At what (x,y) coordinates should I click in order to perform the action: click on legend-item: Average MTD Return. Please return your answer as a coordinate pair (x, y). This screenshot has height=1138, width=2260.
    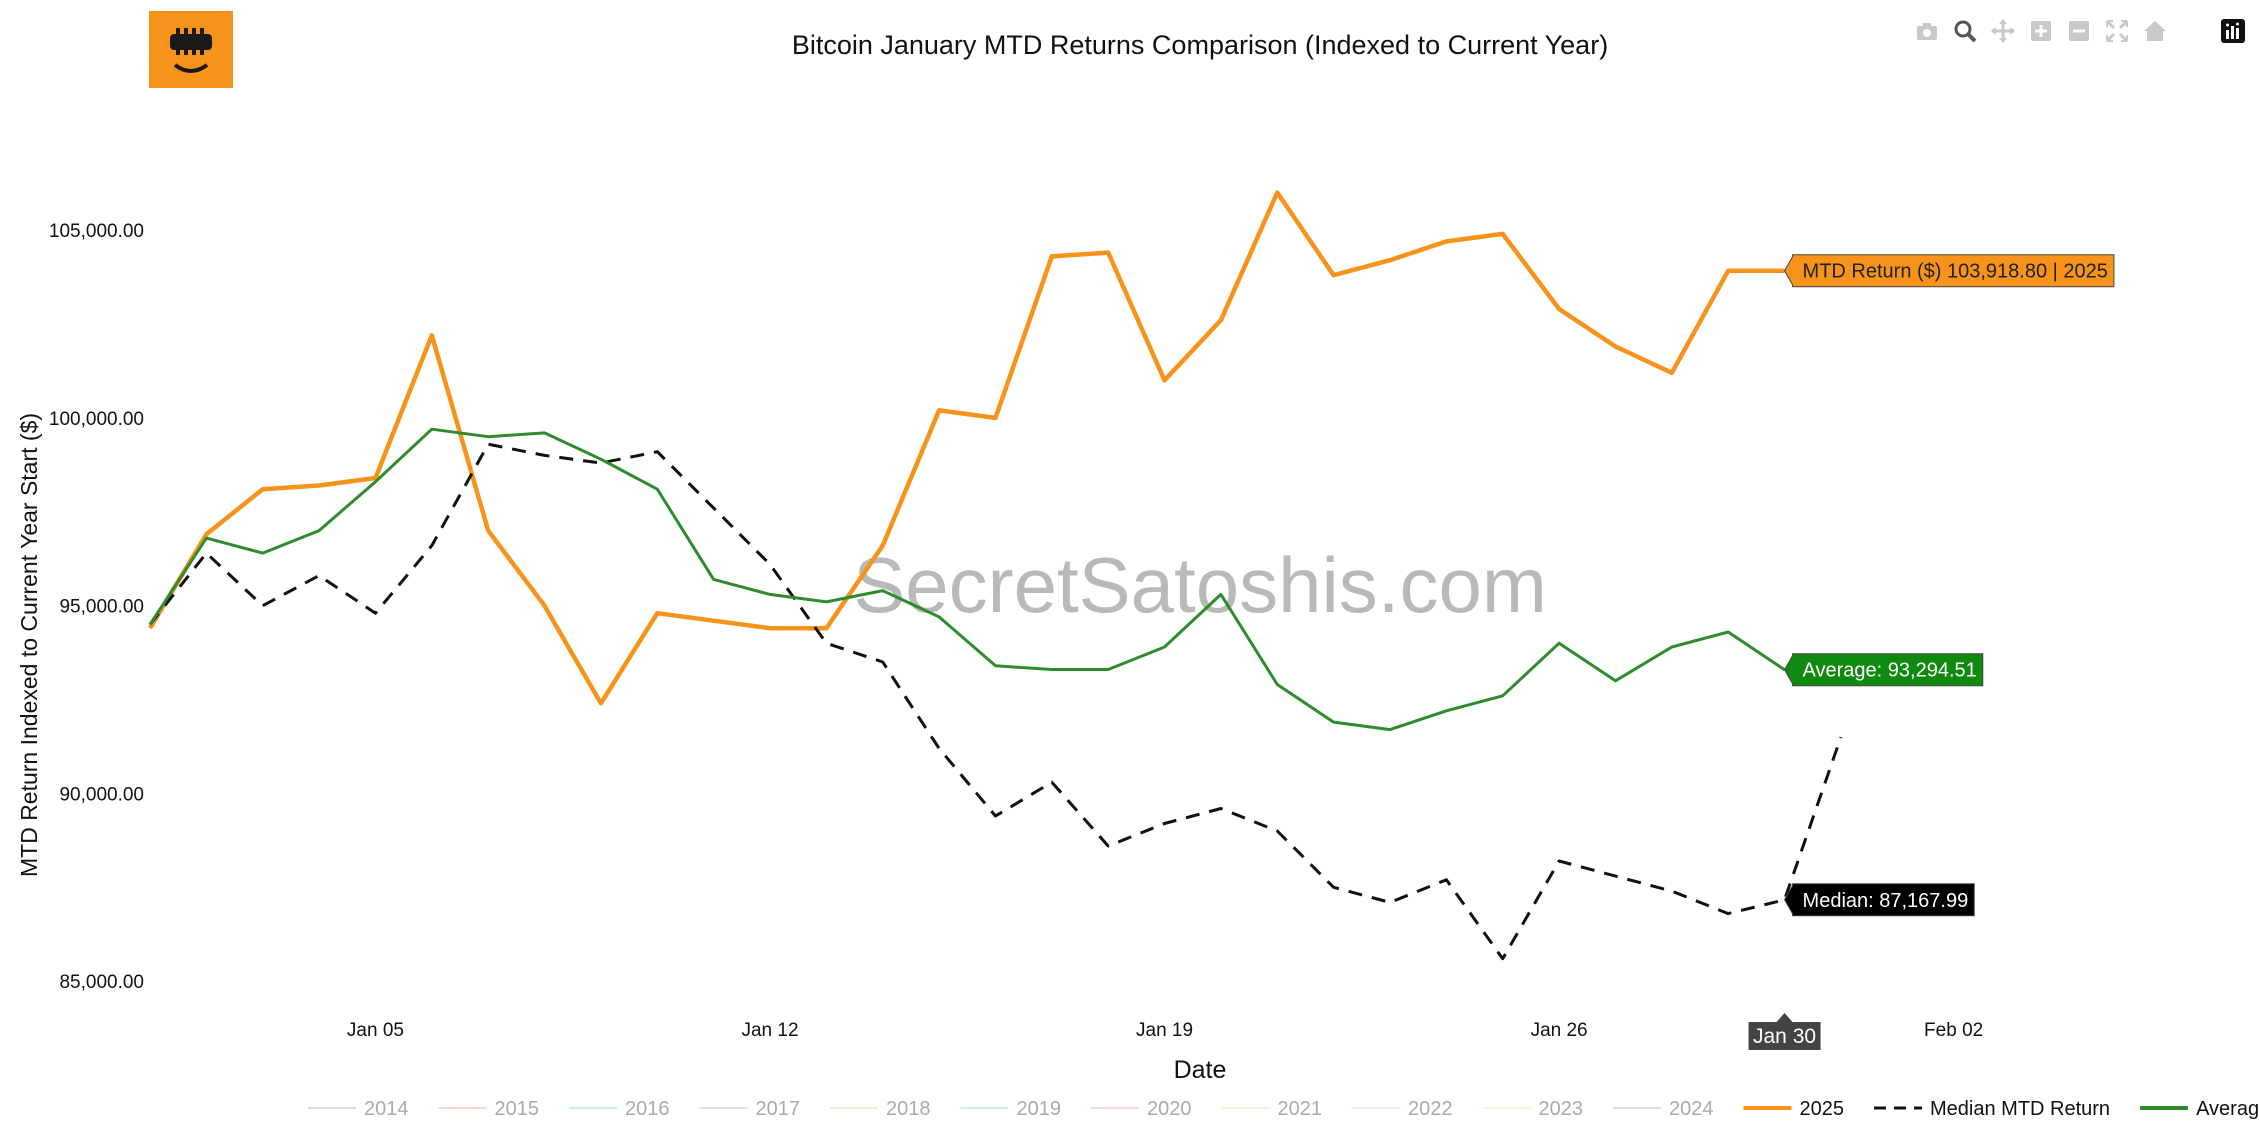
    Looking at the image, I should click on (2200, 1109).